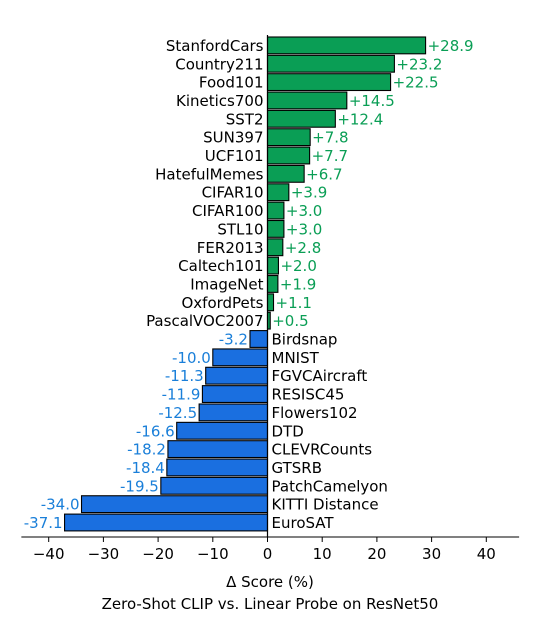  Describe the element at coordinates (259, 339) in the screenshot. I see `bar-birdsnap` at that location.